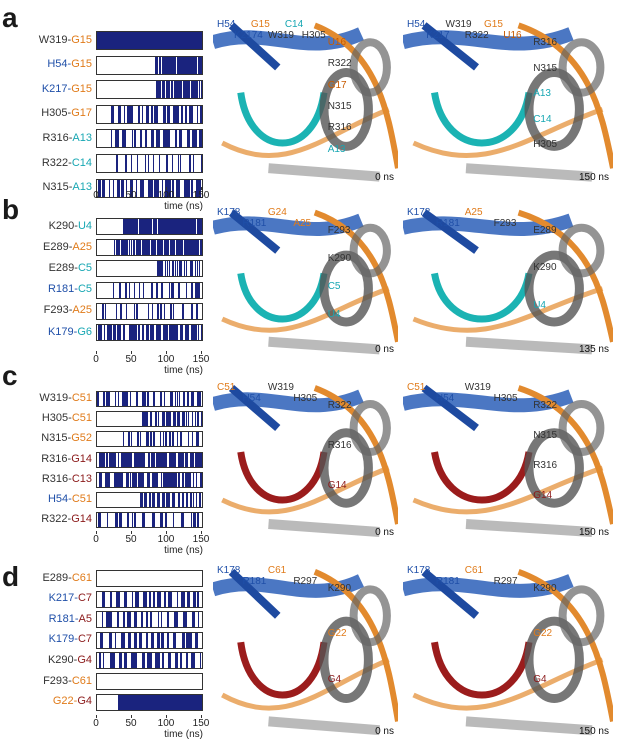  What do you see at coordinates (46, 479) in the screenshot?
I see `contact-label: R316-C13` at bounding box center [46, 479].